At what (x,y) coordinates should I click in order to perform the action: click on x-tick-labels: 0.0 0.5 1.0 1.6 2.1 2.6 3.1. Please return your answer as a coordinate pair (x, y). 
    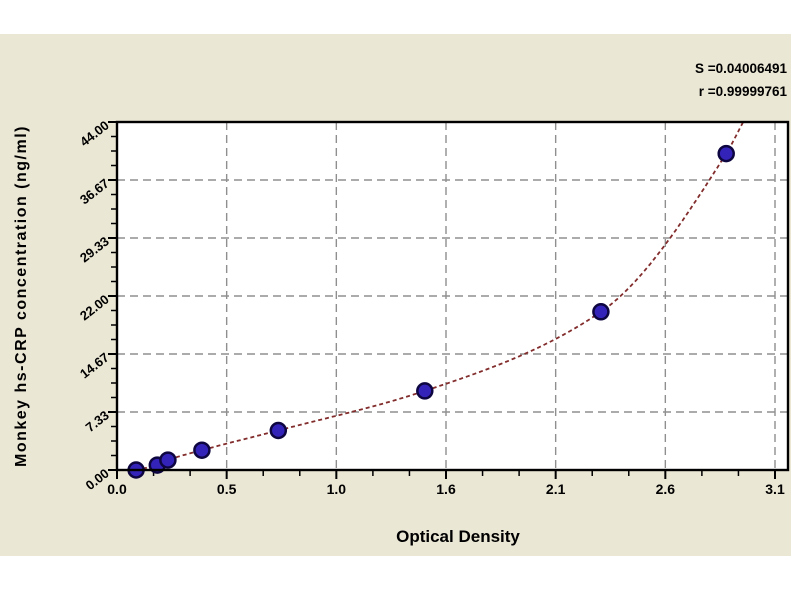
    Looking at the image, I should click on (446, 489).